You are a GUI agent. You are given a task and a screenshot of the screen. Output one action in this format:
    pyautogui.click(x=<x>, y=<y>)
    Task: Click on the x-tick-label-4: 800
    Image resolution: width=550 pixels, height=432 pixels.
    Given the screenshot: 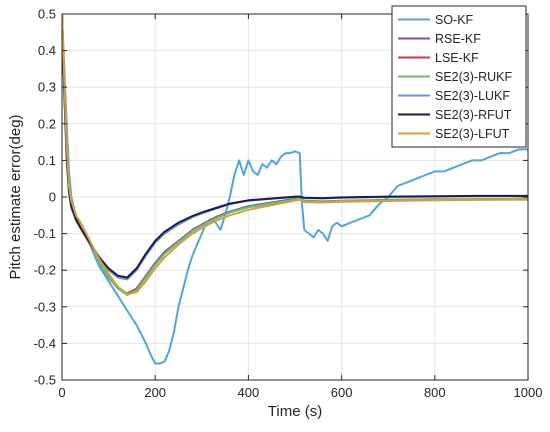 What is the action you would take?
    pyautogui.click(x=435, y=392)
    